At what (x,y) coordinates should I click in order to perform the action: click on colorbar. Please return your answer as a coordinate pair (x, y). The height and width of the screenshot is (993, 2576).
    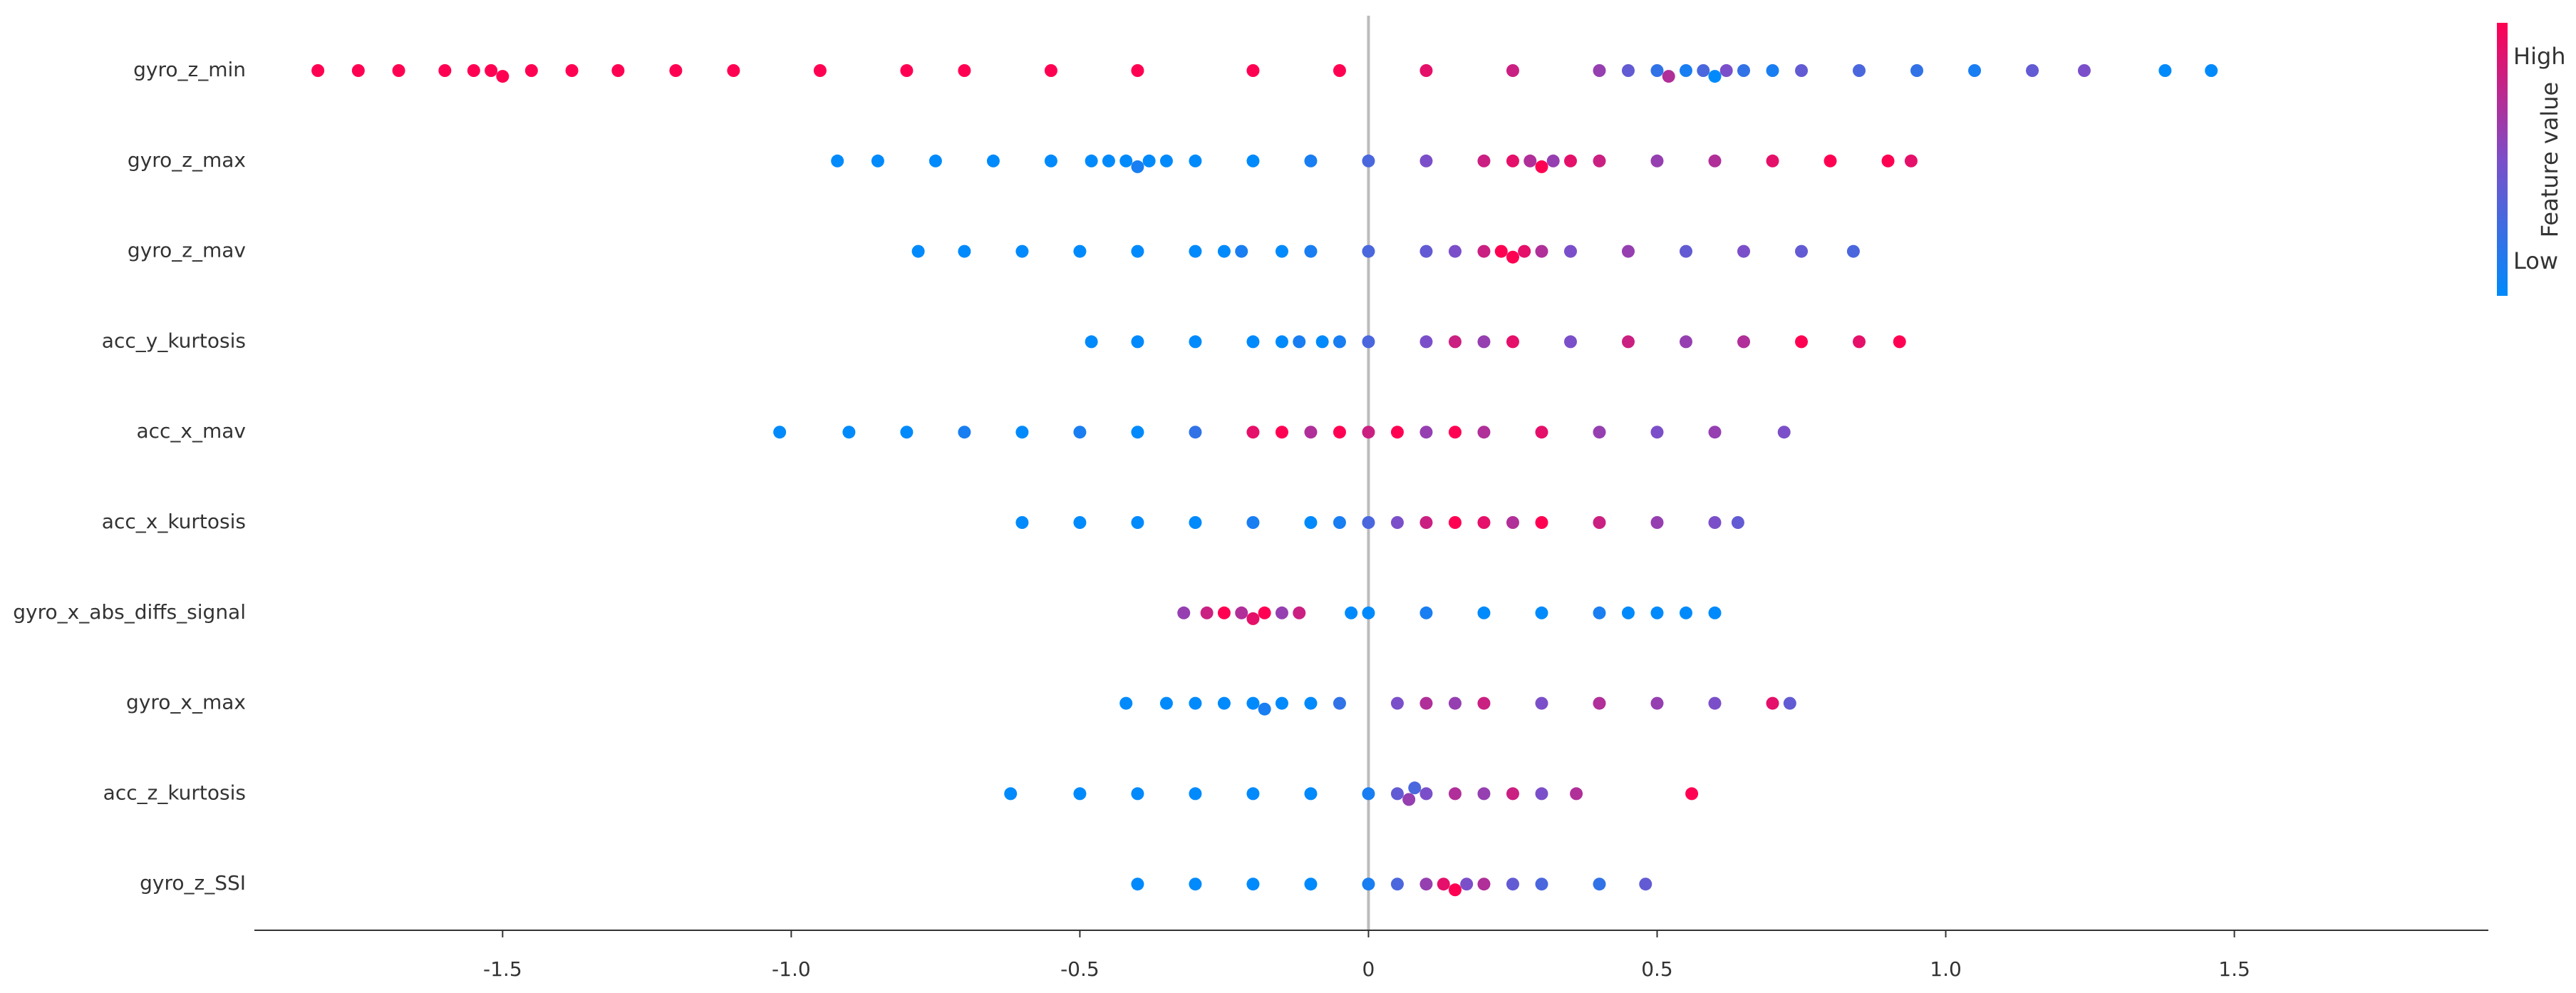
    Looking at the image, I should click on (2502, 159).